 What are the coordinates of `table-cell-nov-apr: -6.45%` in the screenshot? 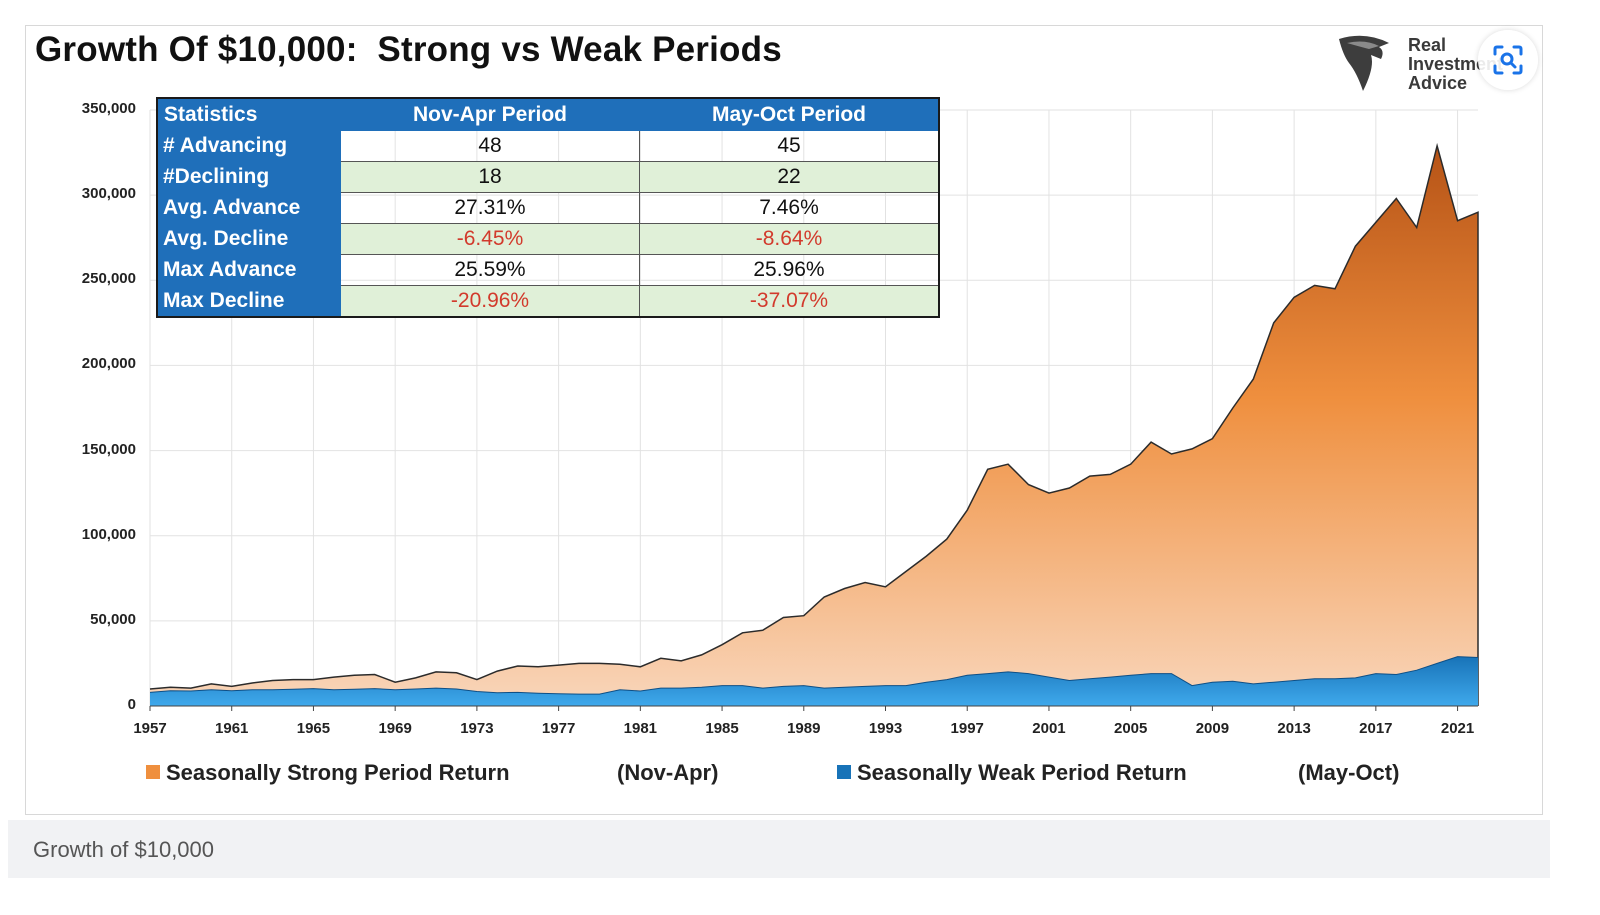 It's located at (490, 239).